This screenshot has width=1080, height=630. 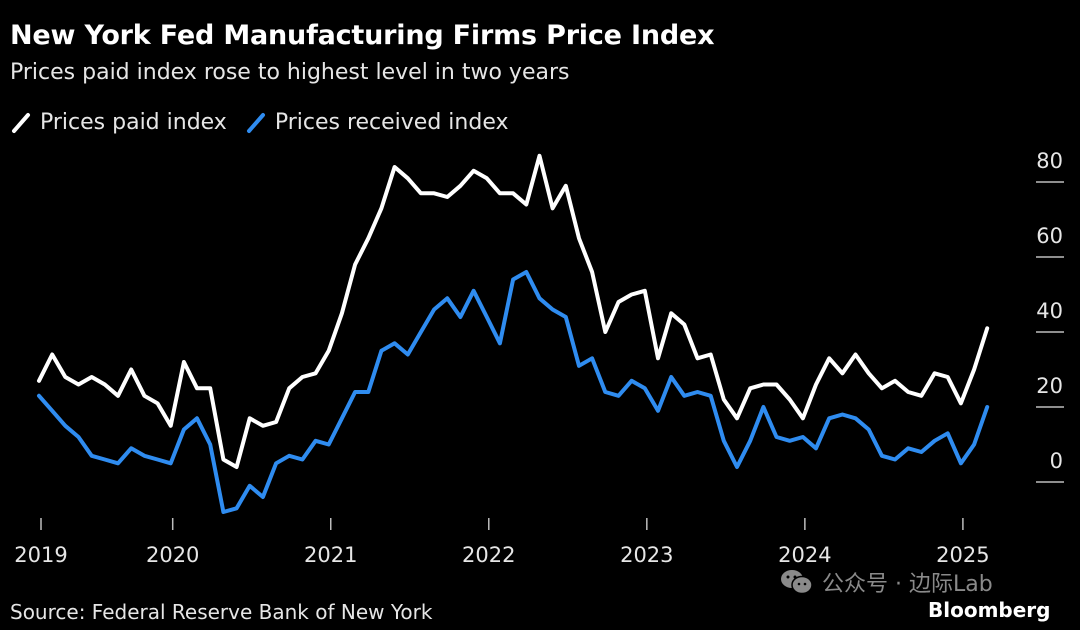 I want to click on x-tick-label: 2022, so click(x=488, y=555).